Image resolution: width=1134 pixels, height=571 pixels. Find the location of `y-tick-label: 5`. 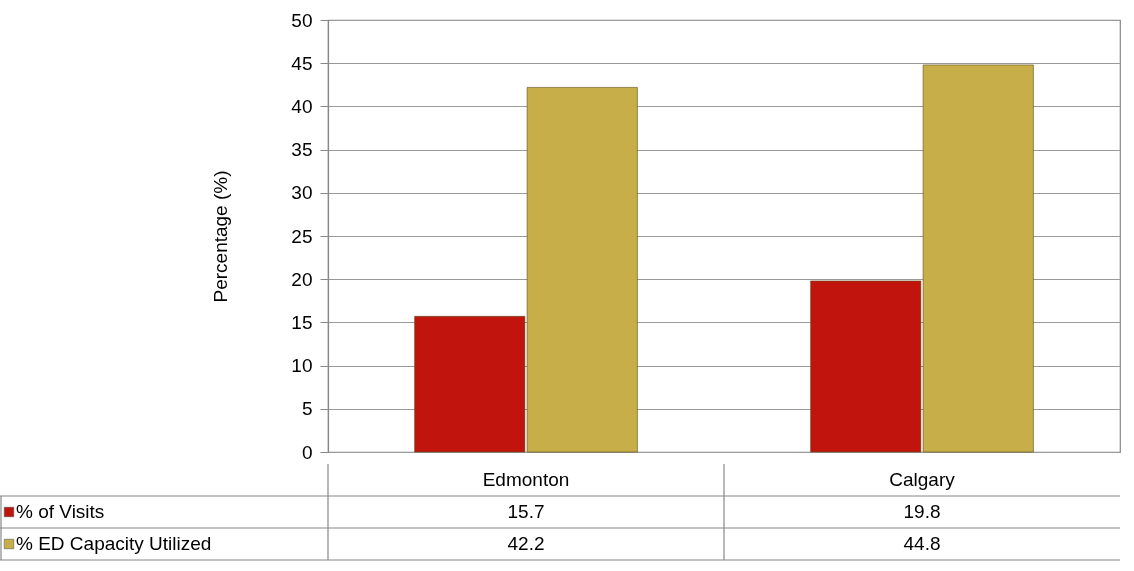

y-tick-label: 5 is located at coordinates (307, 409).